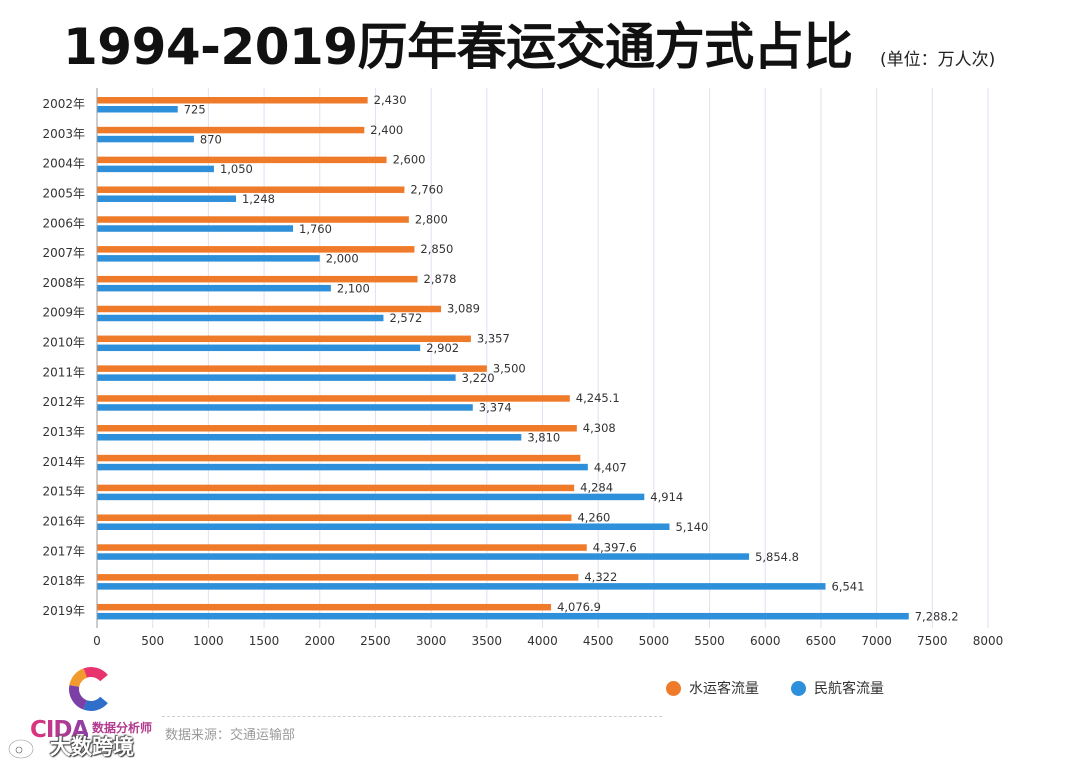 The image size is (1080, 767). Describe the element at coordinates (230, 735) in the screenshot. I see `data-source: 数据来源：交通运输部` at that location.